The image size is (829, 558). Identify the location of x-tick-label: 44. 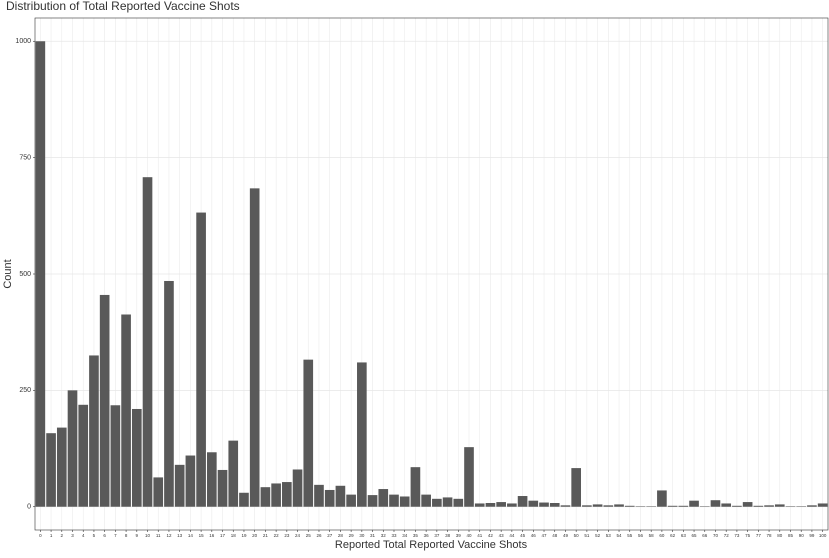
(512, 535).